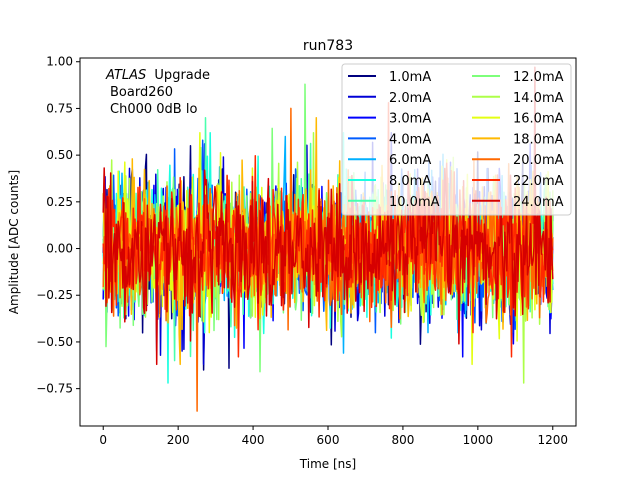  What do you see at coordinates (328, 440) in the screenshot?
I see `x-tick-label: 600` at bounding box center [328, 440].